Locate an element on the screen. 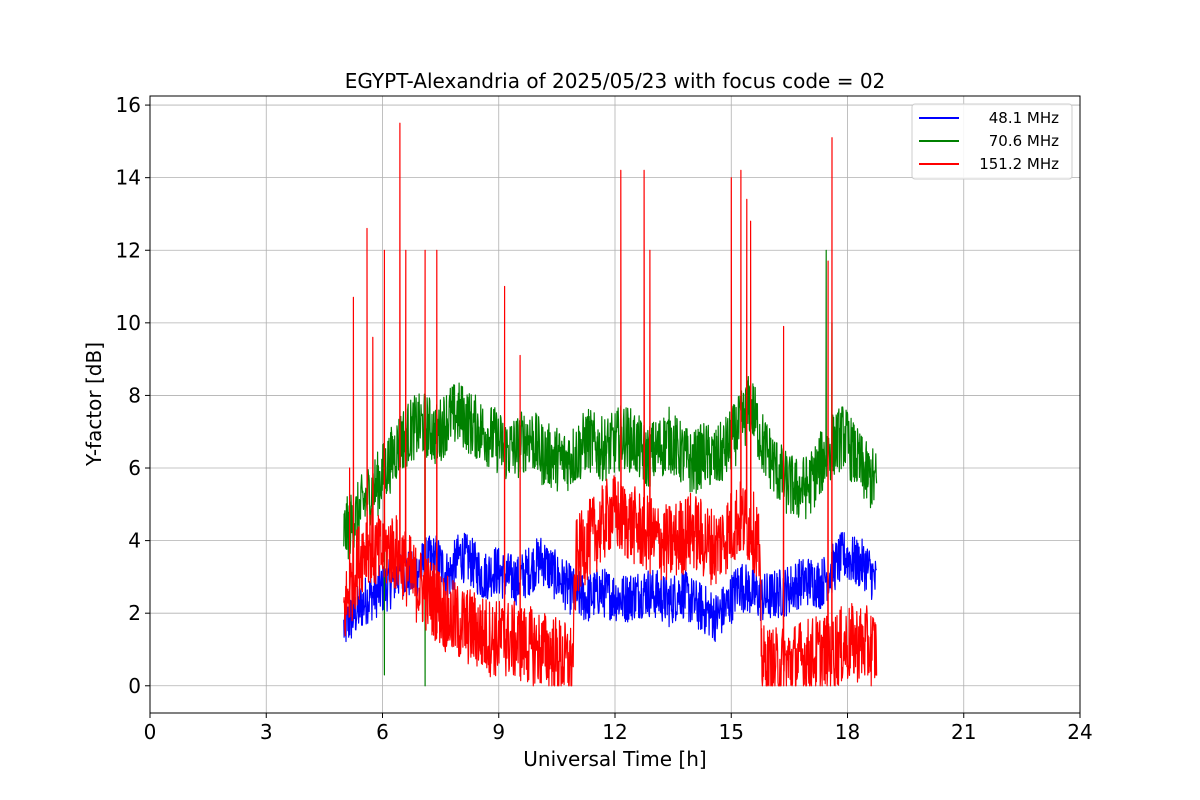 The image size is (1200, 800). x-tick-label: 21 is located at coordinates (963, 732).